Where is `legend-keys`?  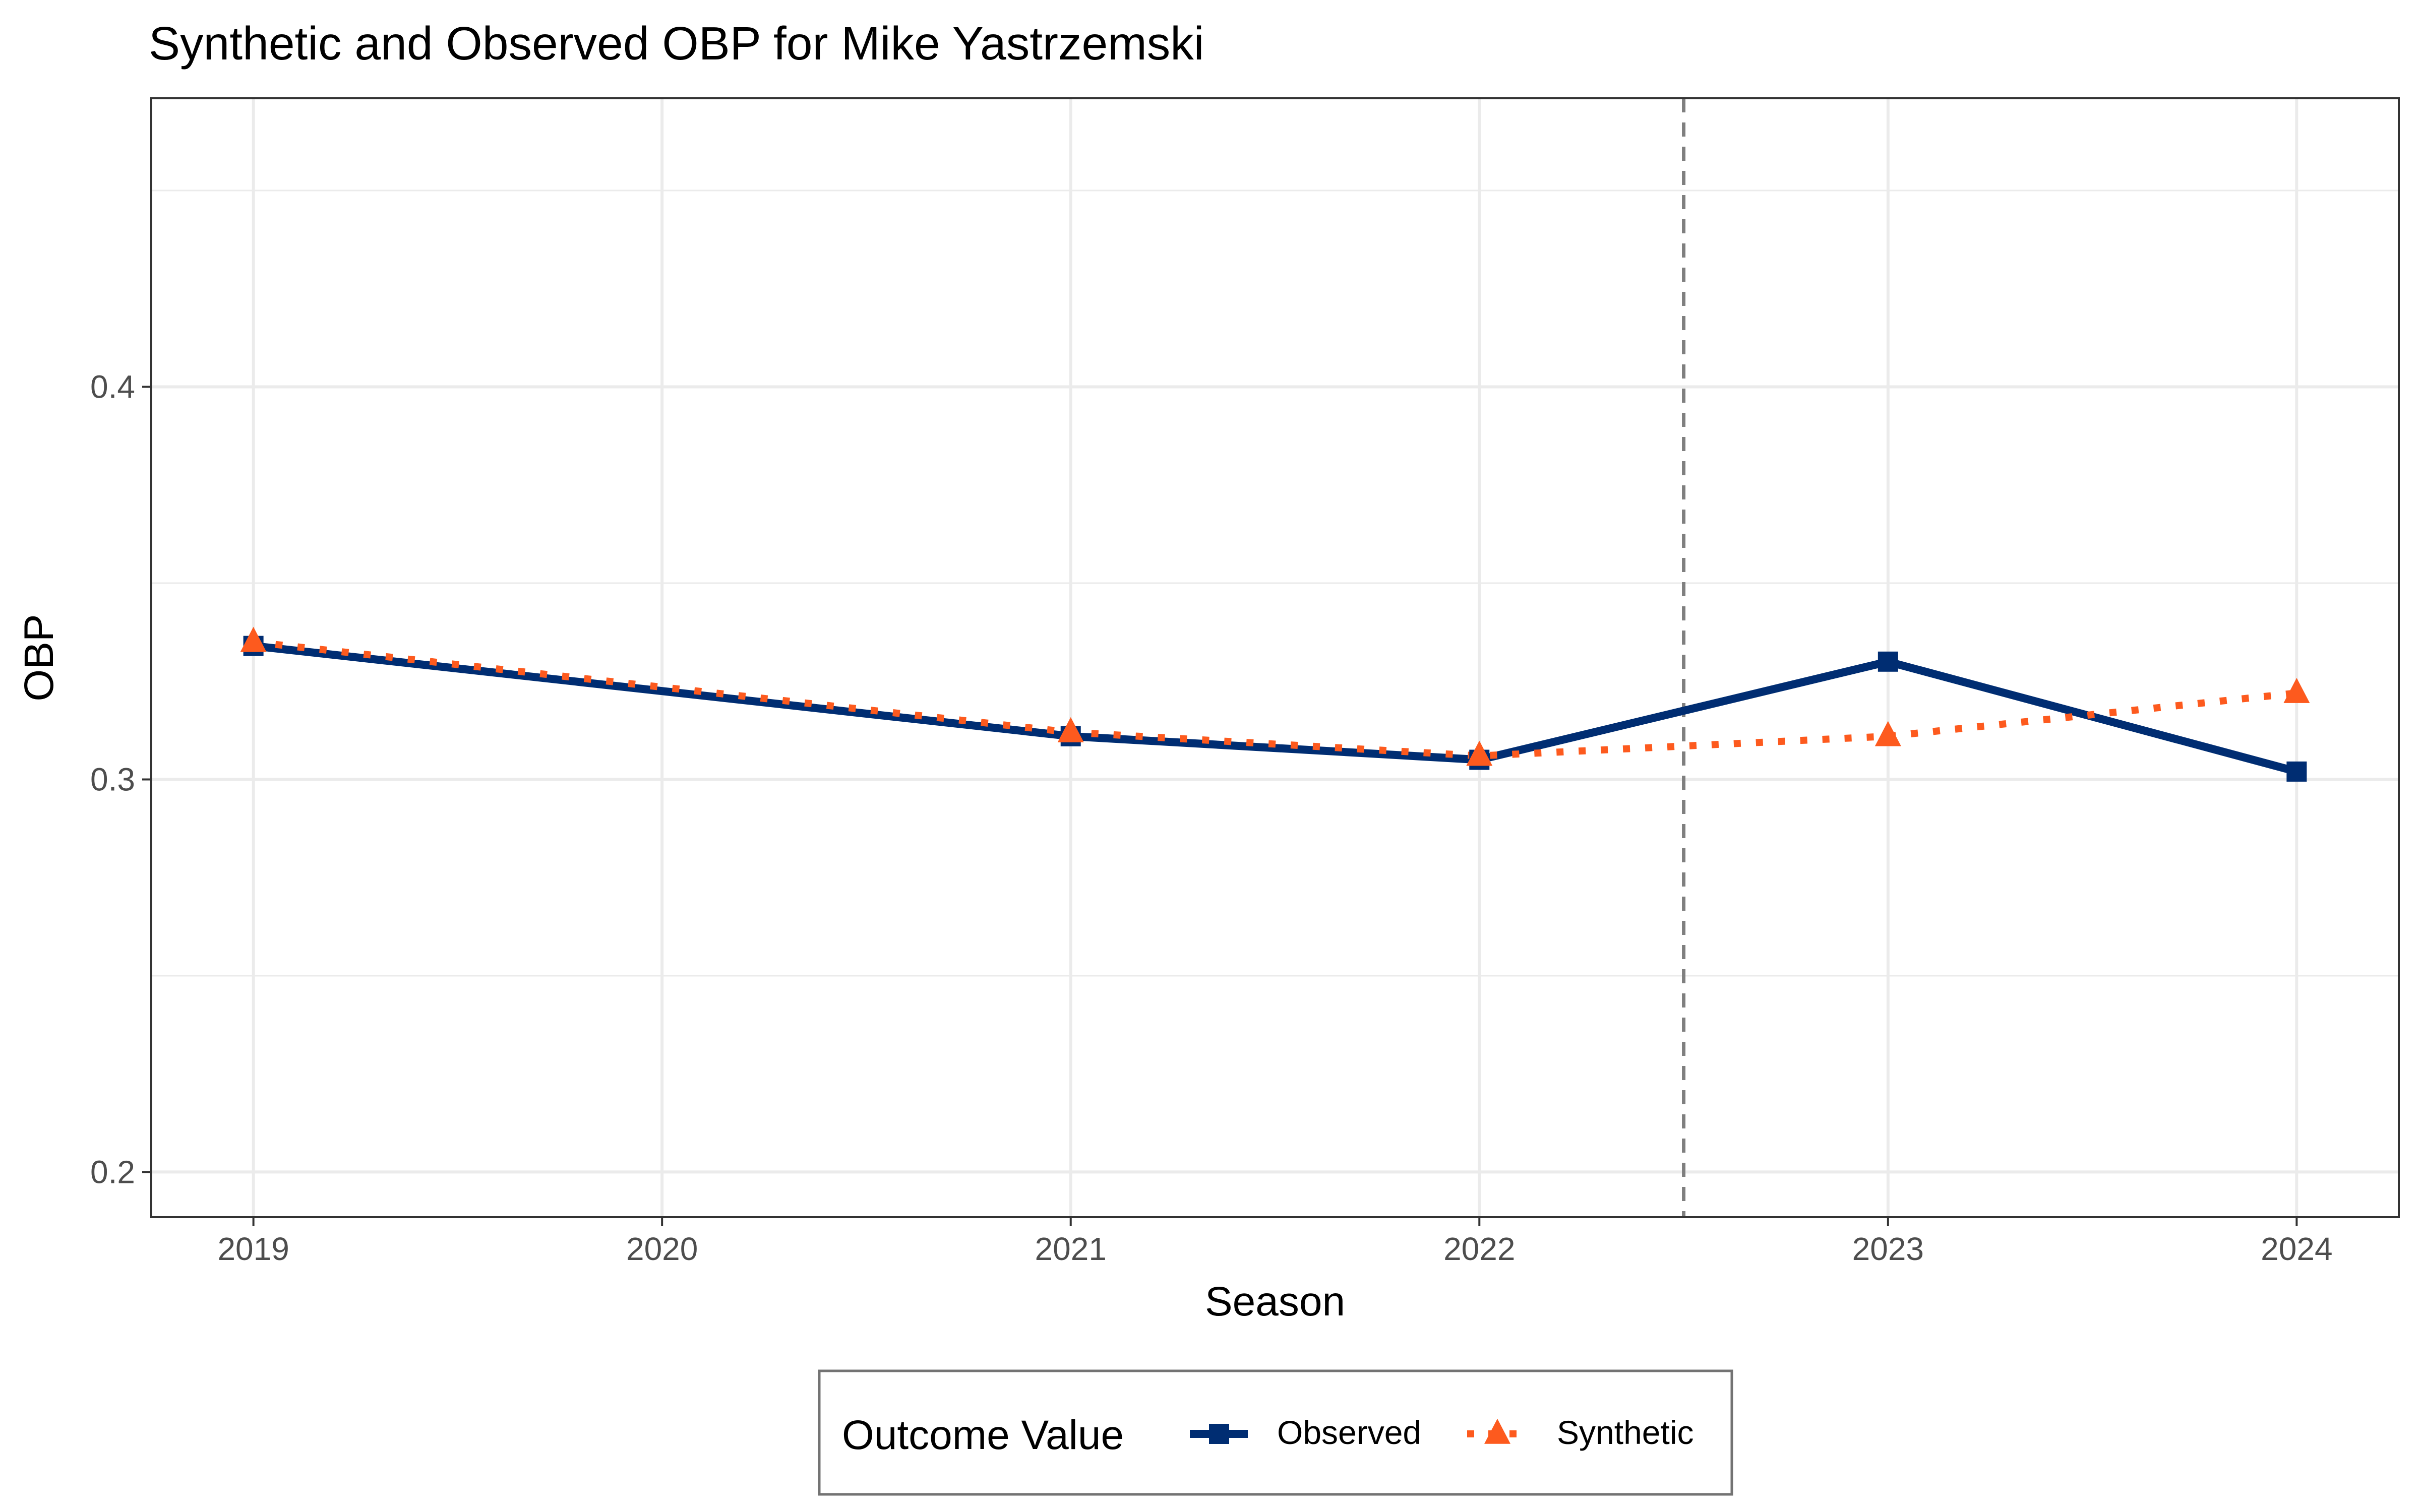 legend-keys is located at coordinates (1359, 1431).